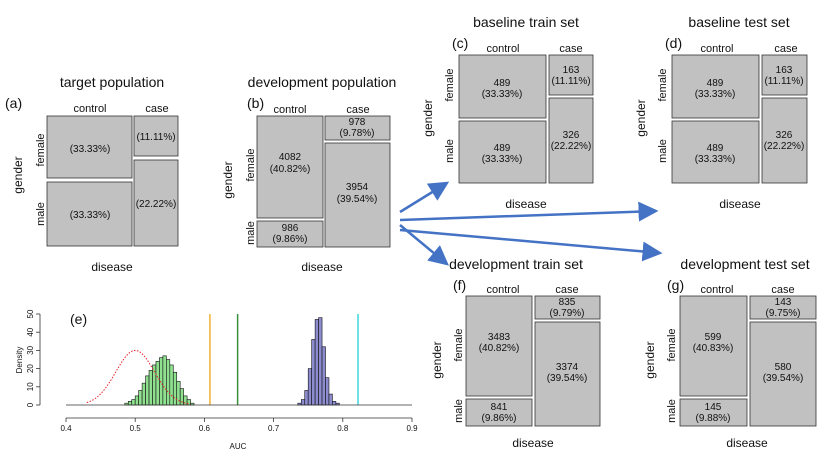  What do you see at coordinates (459, 344) in the screenshot?
I see `panel-f-row-female: female` at bounding box center [459, 344].